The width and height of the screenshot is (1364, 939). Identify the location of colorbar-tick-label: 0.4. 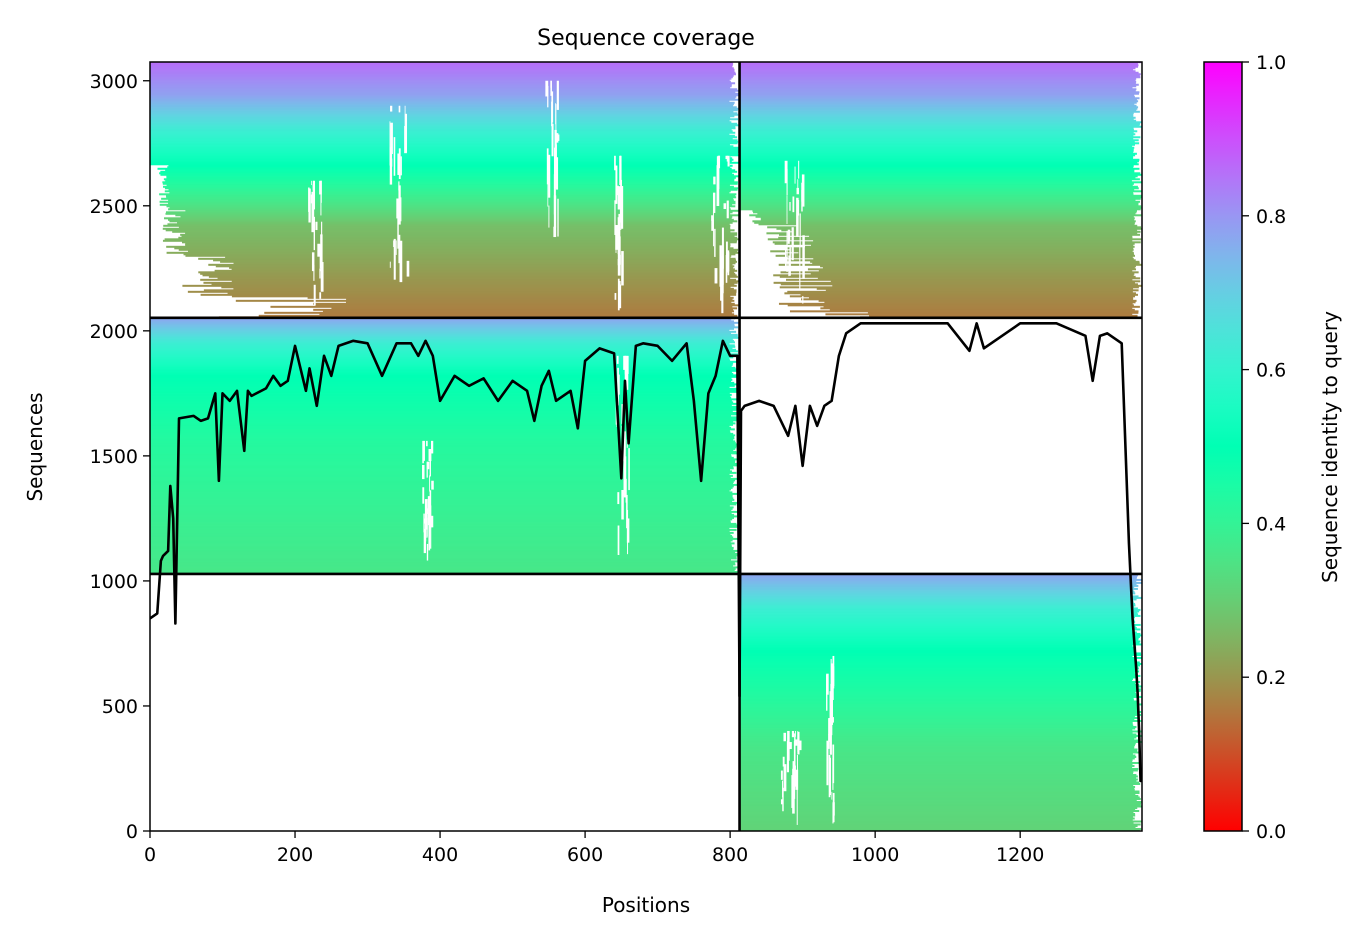
(1271, 524).